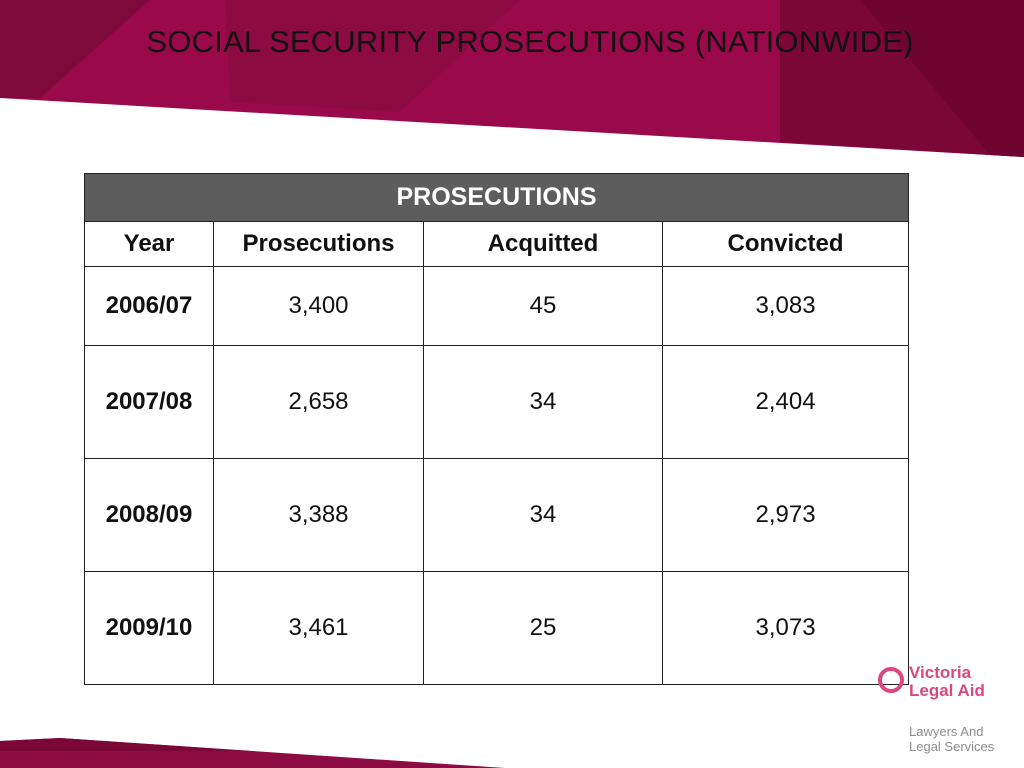 The height and width of the screenshot is (768, 1024). What do you see at coordinates (149, 306) in the screenshot?
I see `year-cell: 2006/07` at bounding box center [149, 306].